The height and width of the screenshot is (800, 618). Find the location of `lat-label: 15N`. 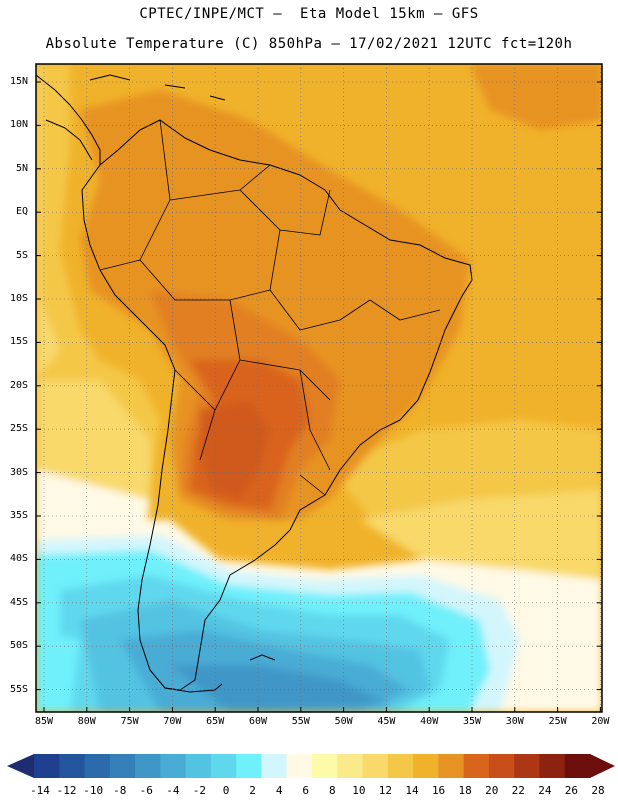

lat-label: 15N is located at coordinates (18, 81).